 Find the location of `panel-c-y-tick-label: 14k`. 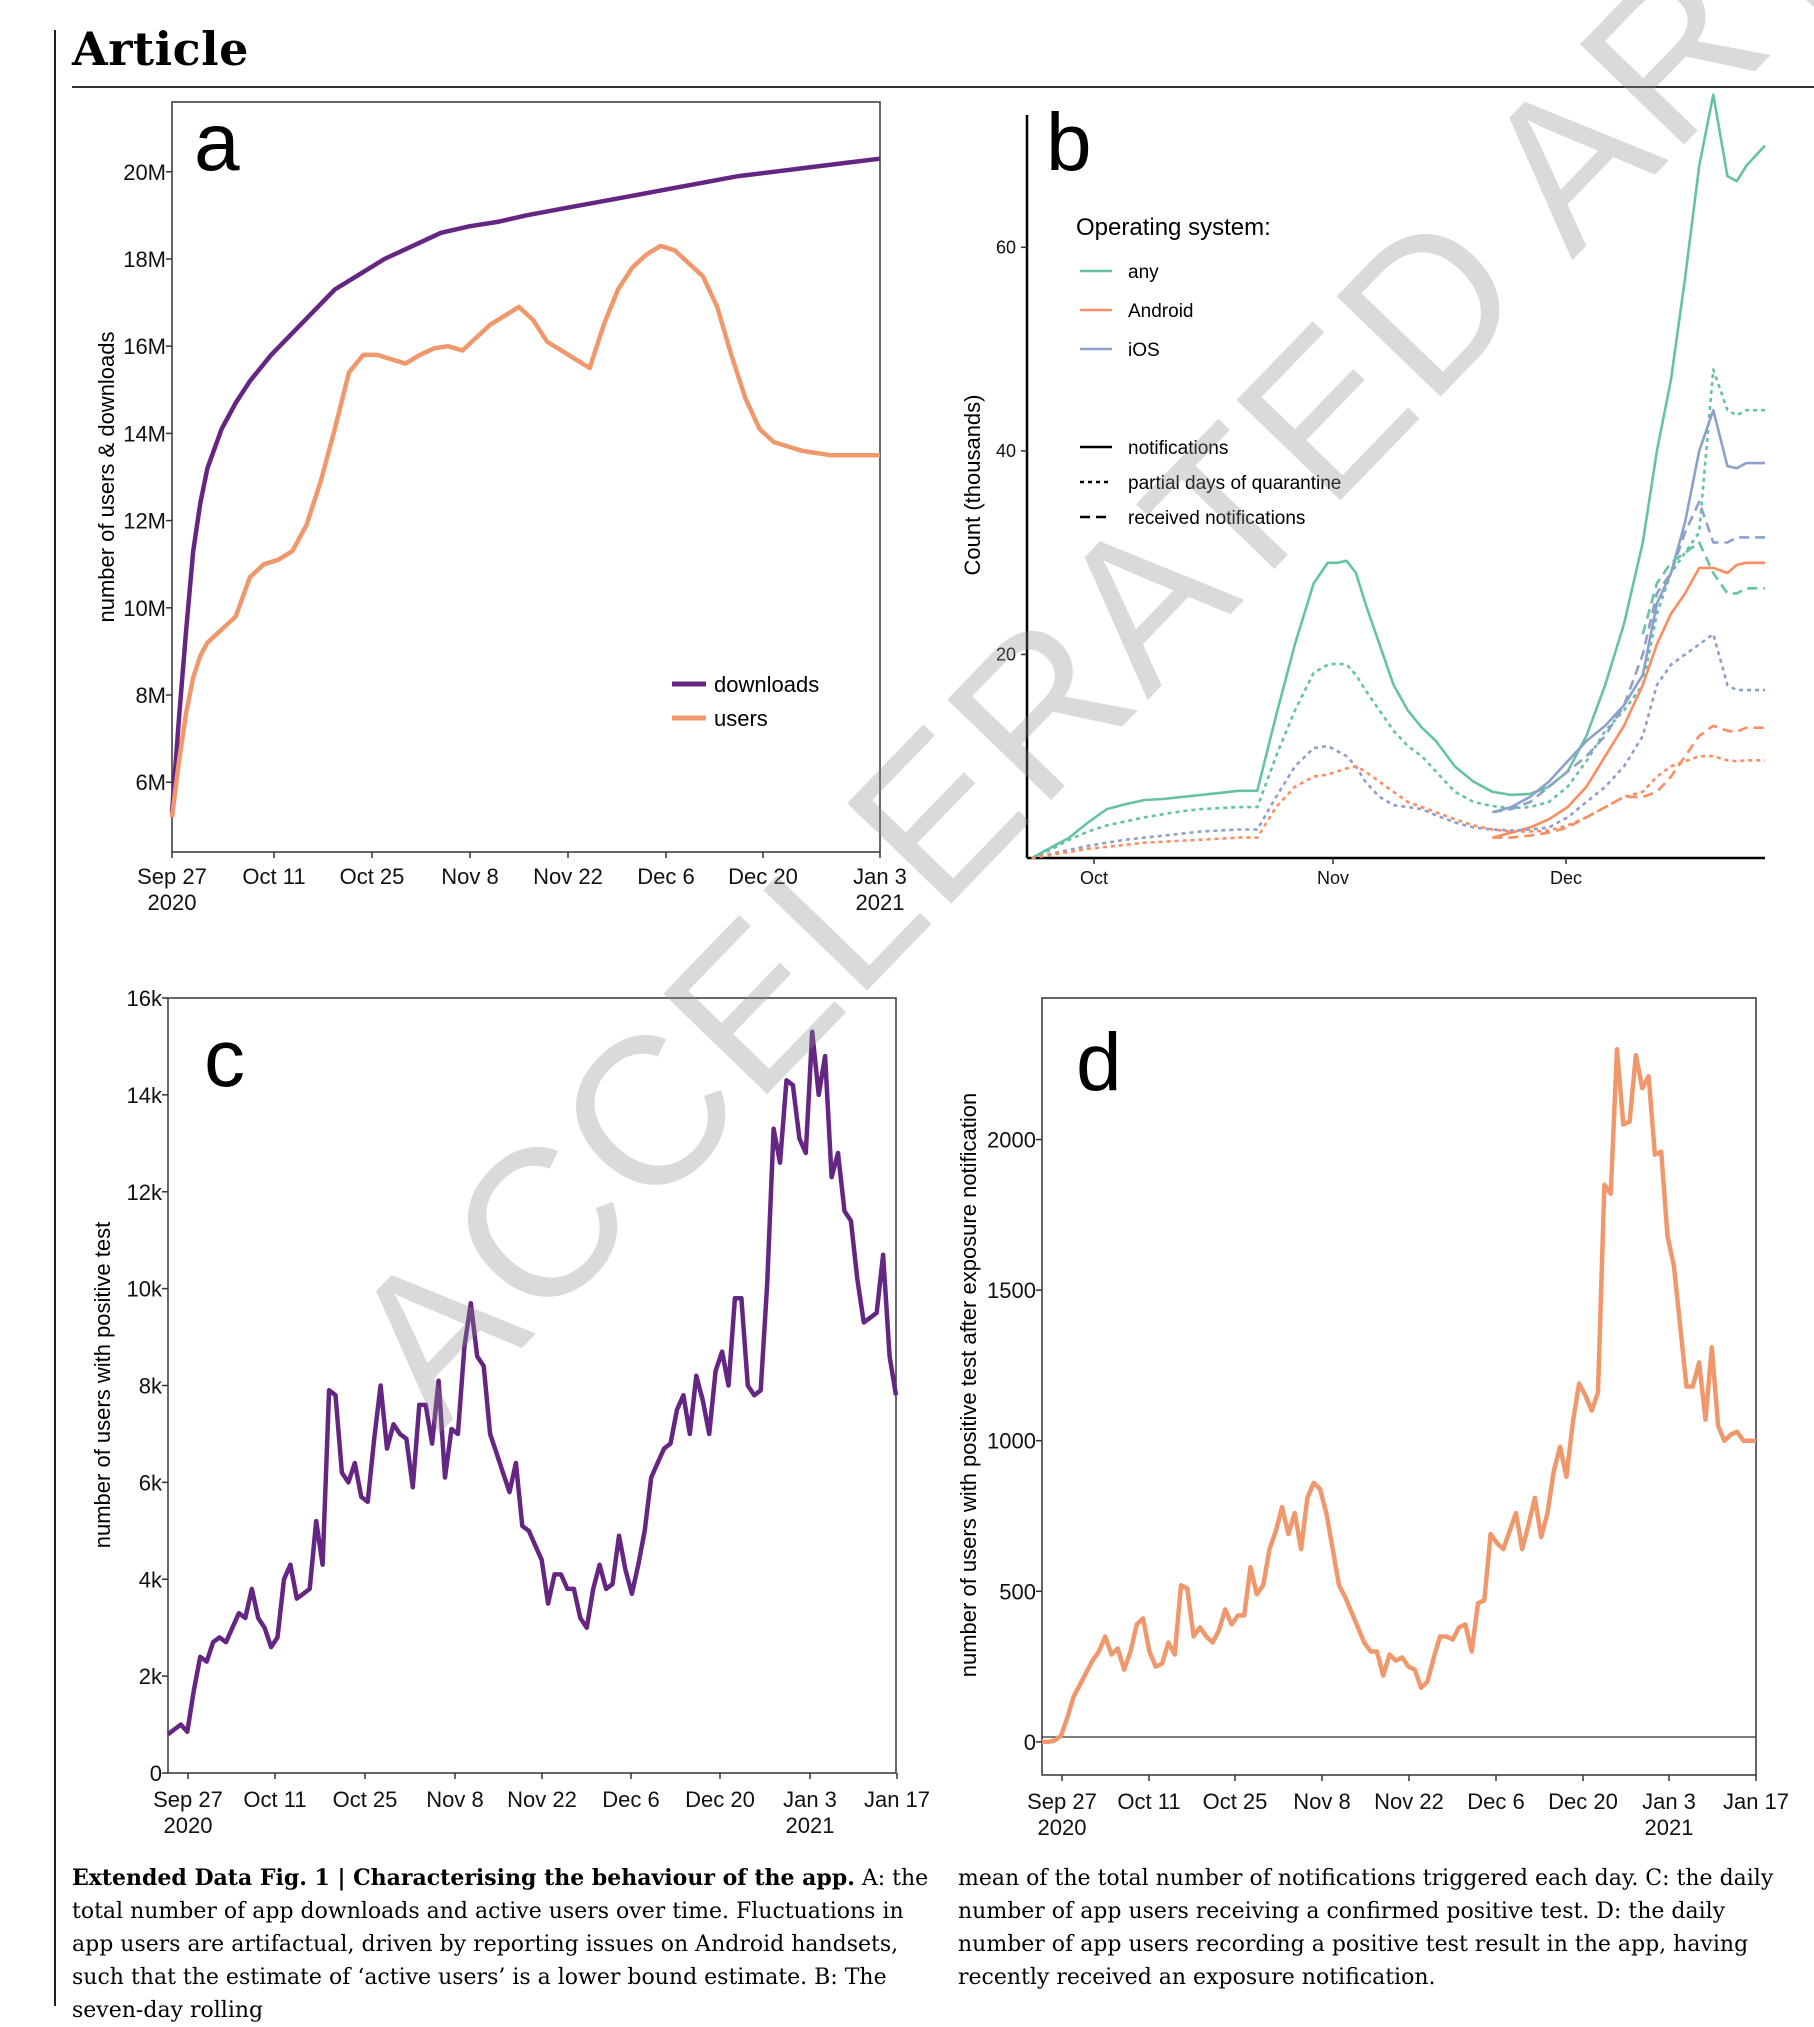

panel-c-y-tick-label: 14k is located at coordinates (145, 1095).